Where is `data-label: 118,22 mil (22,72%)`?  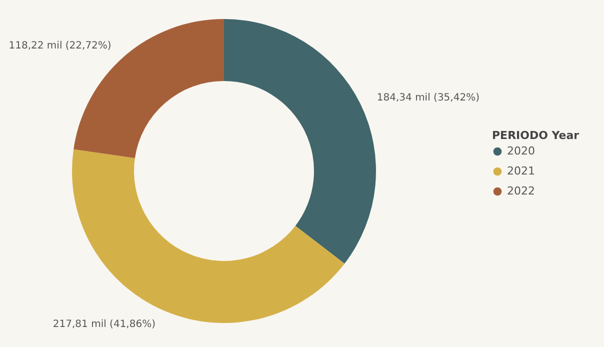
data-label: 118,22 mil (22,72%) is located at coordinates (60, 46).